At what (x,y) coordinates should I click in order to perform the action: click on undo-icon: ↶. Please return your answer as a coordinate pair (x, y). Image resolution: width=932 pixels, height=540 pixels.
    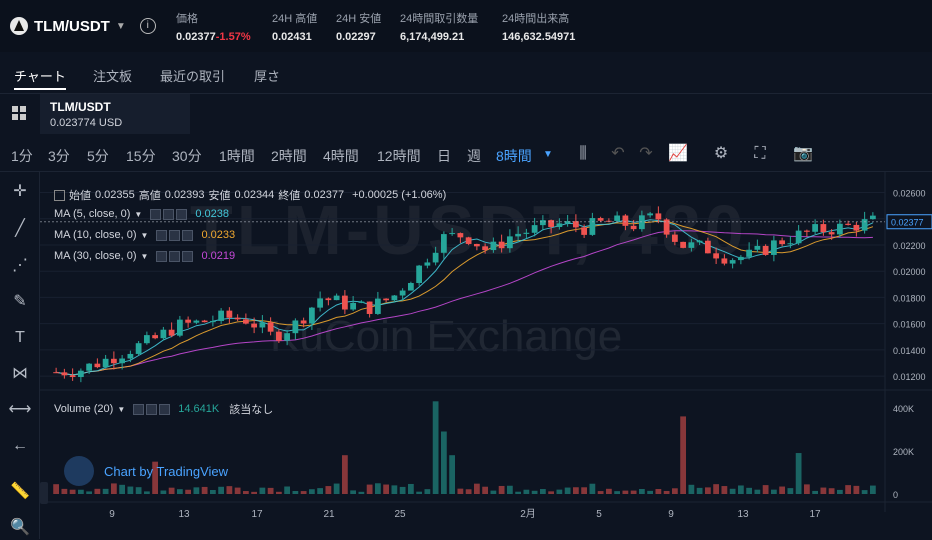
    Looking at the image, I should click on (618, 153).